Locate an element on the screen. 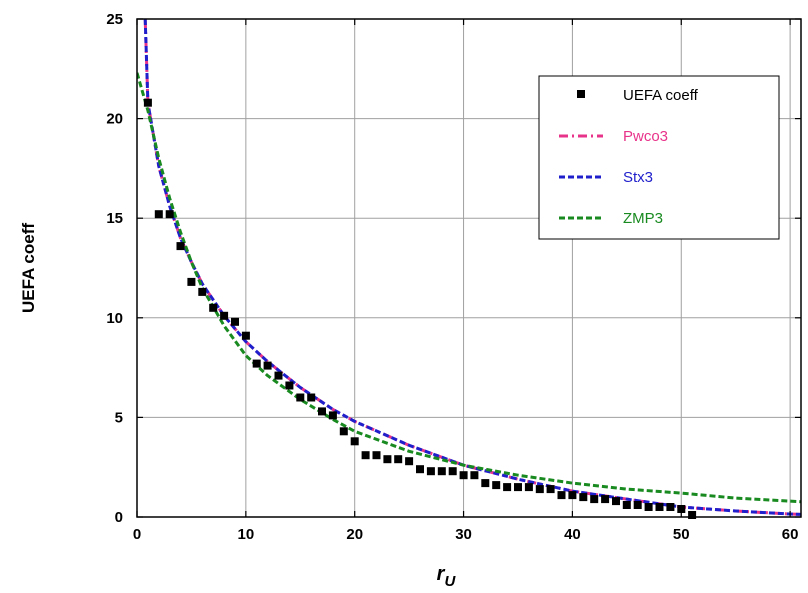 The image size is (808, 593). y-tick-label: 15 is located at coordinates (114, 218).